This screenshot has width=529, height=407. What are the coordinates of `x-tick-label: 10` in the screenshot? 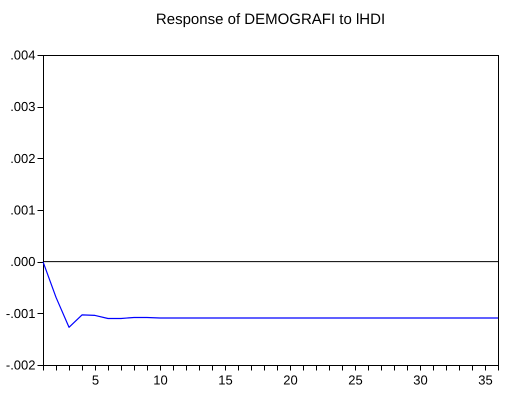 It's located at (160, 380).